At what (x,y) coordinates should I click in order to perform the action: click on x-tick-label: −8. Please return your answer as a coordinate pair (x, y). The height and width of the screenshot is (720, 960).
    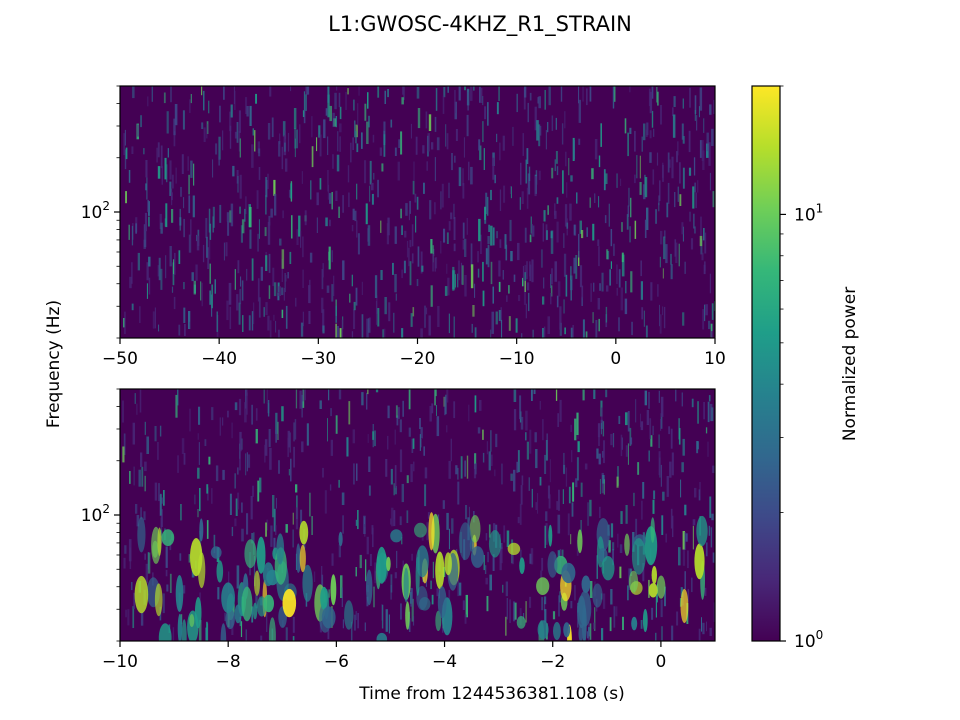
    Looking at the image, I should click on (228, 662).